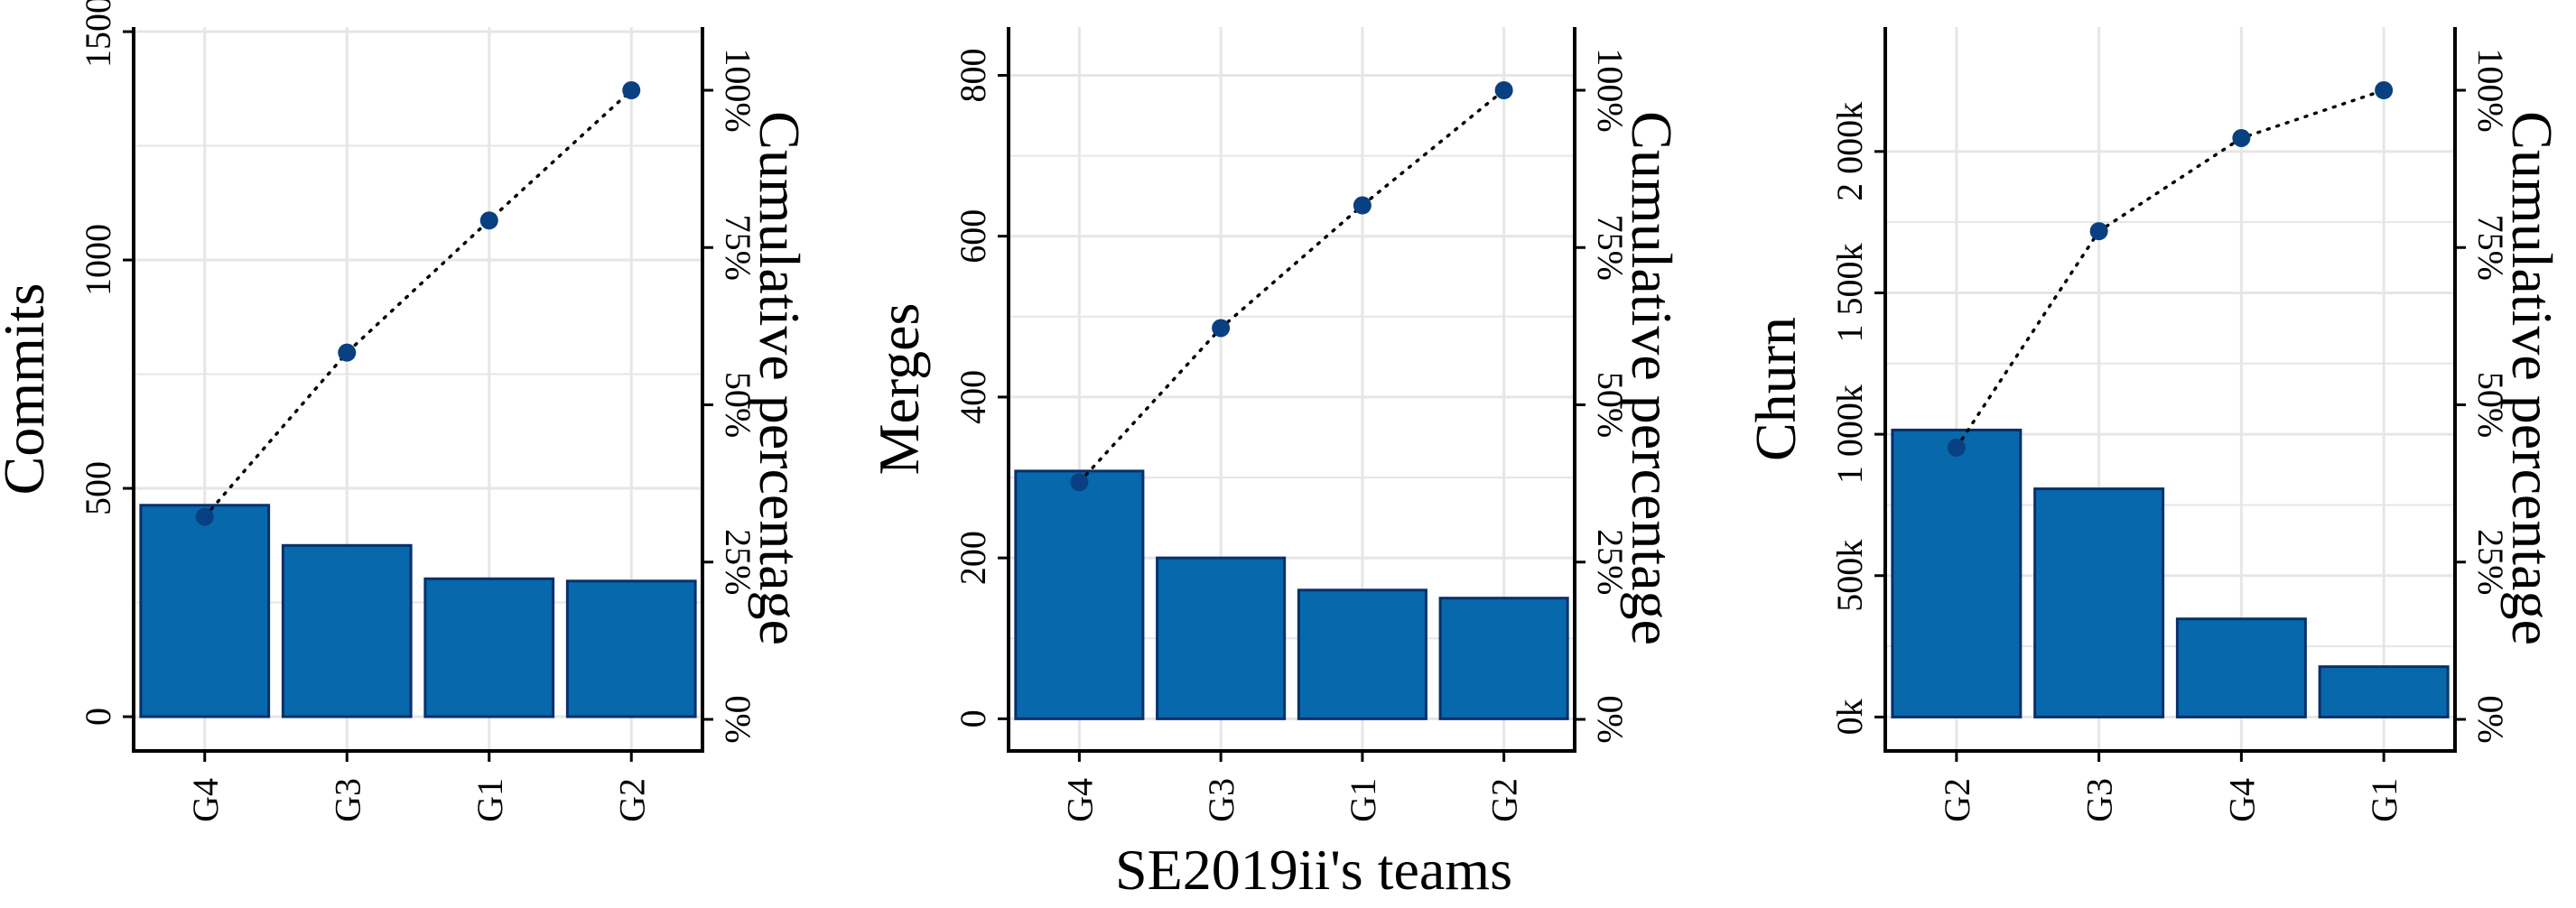 The width and height of the screenshot is (2576, 908). What do you see at coordinates (1313, 870) in the screenshot?
I see `shared-x-axis-title: SE2019ii's teams` at bounding box center [1313, 870].